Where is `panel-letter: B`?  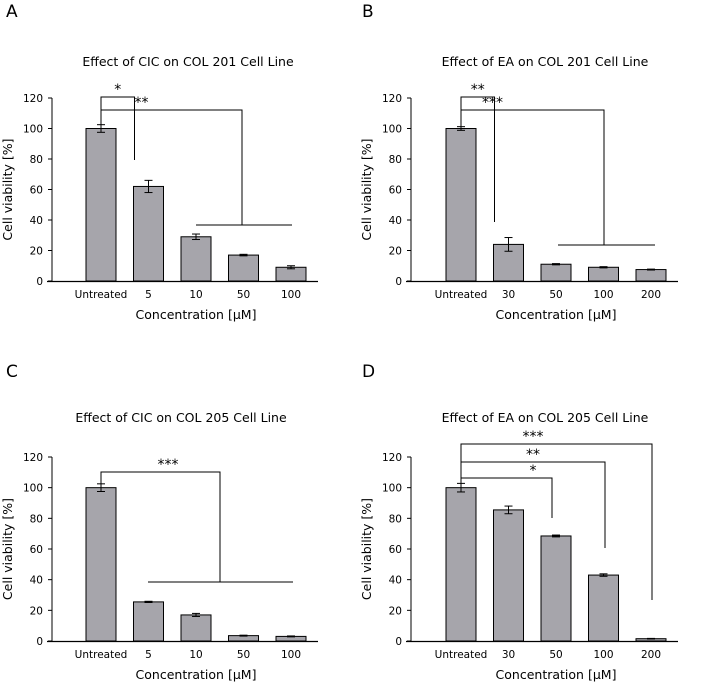
panel-letter: B is located at coordinates (368, 12).